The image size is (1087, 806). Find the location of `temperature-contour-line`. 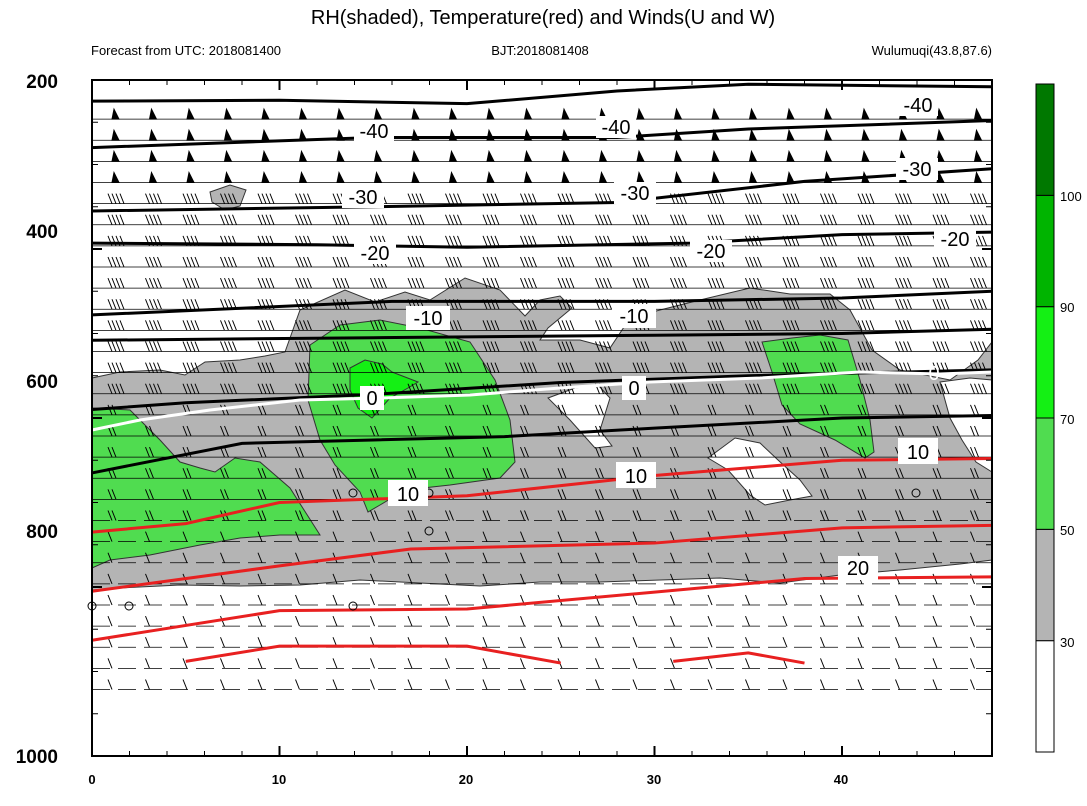

temperature-contour-line is located at coordinates (542, 334).